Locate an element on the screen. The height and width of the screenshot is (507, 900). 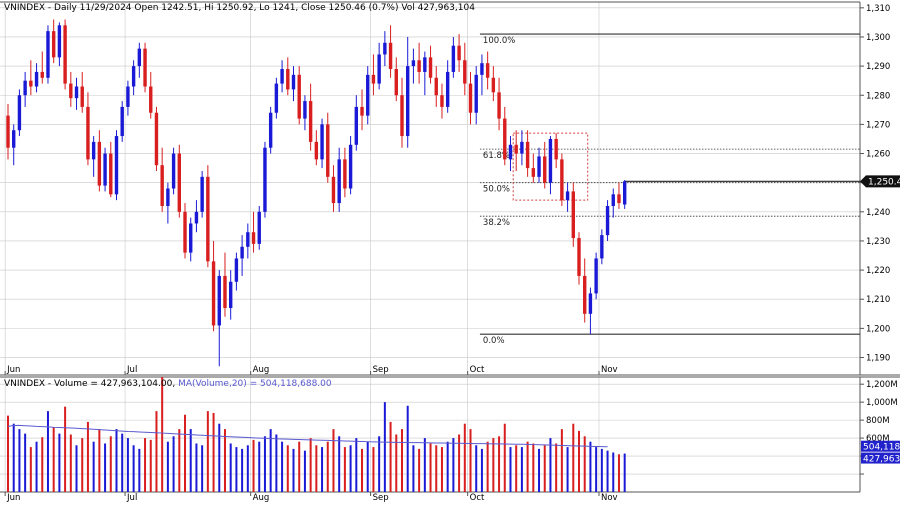
volume-axis-labels: 600M 800M 1,000M 1,200M is located at coordinates (879, 427).